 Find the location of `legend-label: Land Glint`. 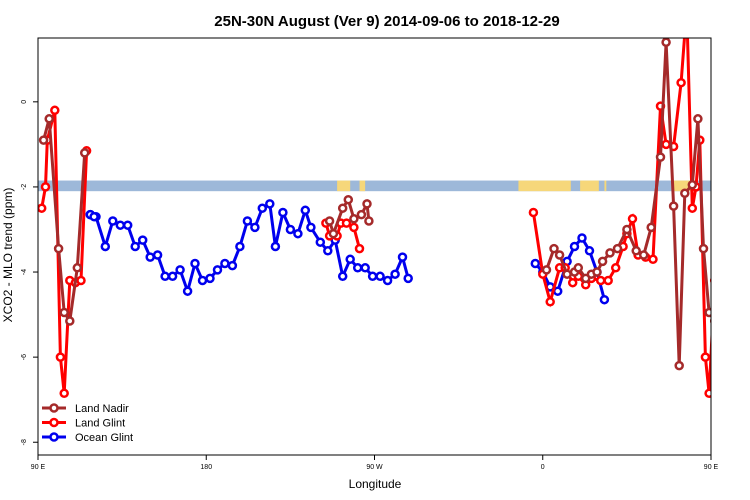

legend-label: Land Glint is located at coordinates (100, 424).